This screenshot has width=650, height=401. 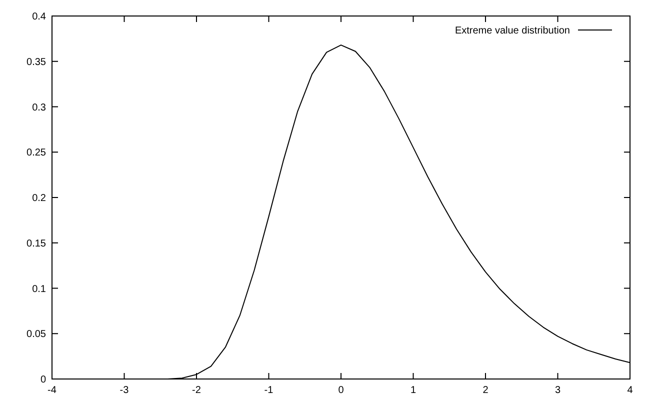 I want to click on x-tick-label: -3, so click(x=125, y=390).